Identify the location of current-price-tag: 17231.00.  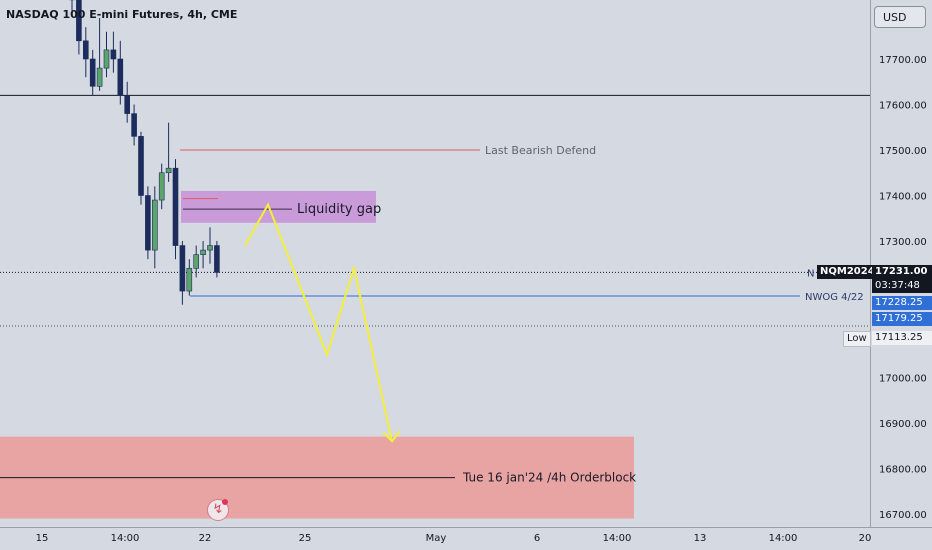
(902, 272).